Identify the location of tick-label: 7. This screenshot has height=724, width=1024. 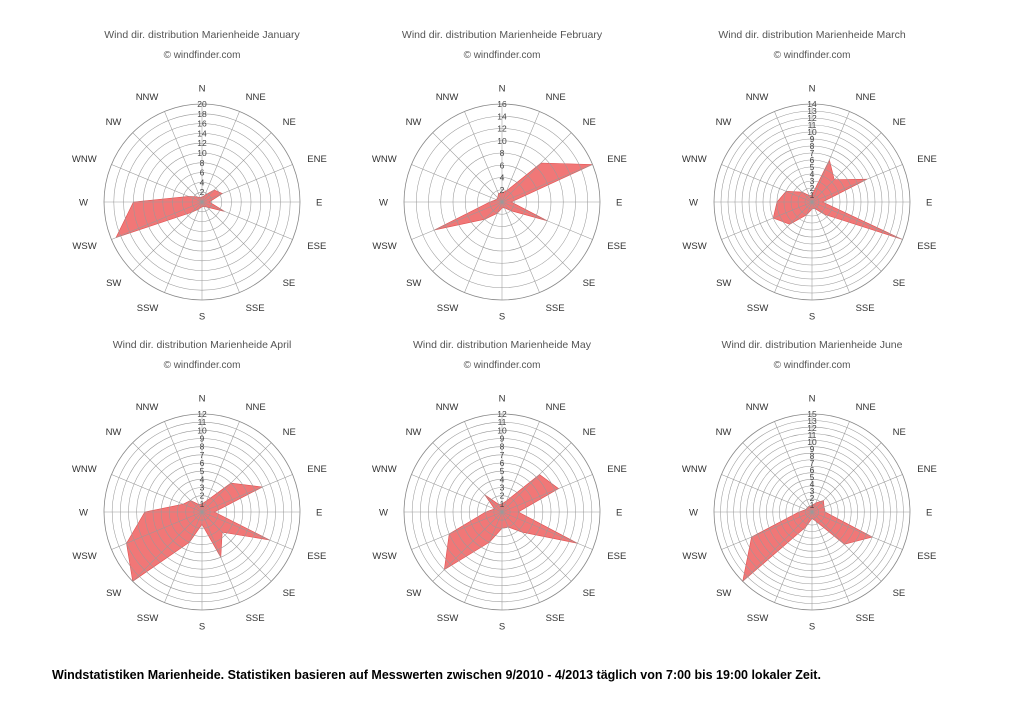
(812, 463).